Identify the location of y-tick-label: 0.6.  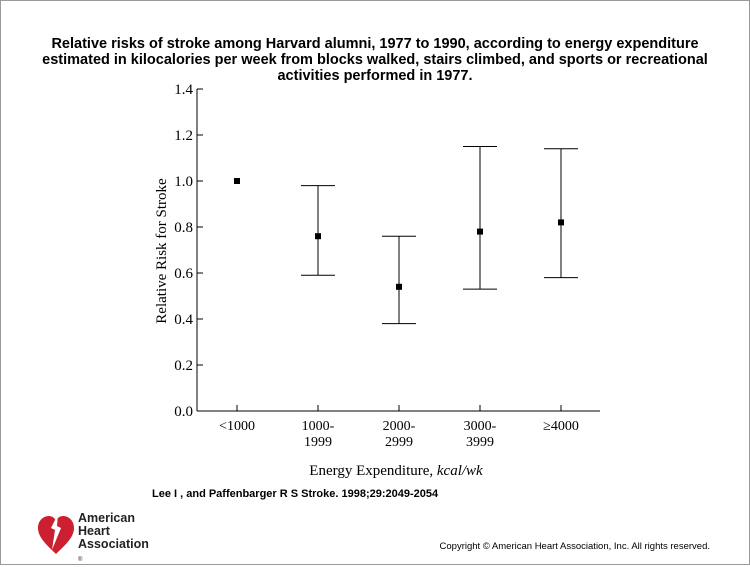
(183, 274).